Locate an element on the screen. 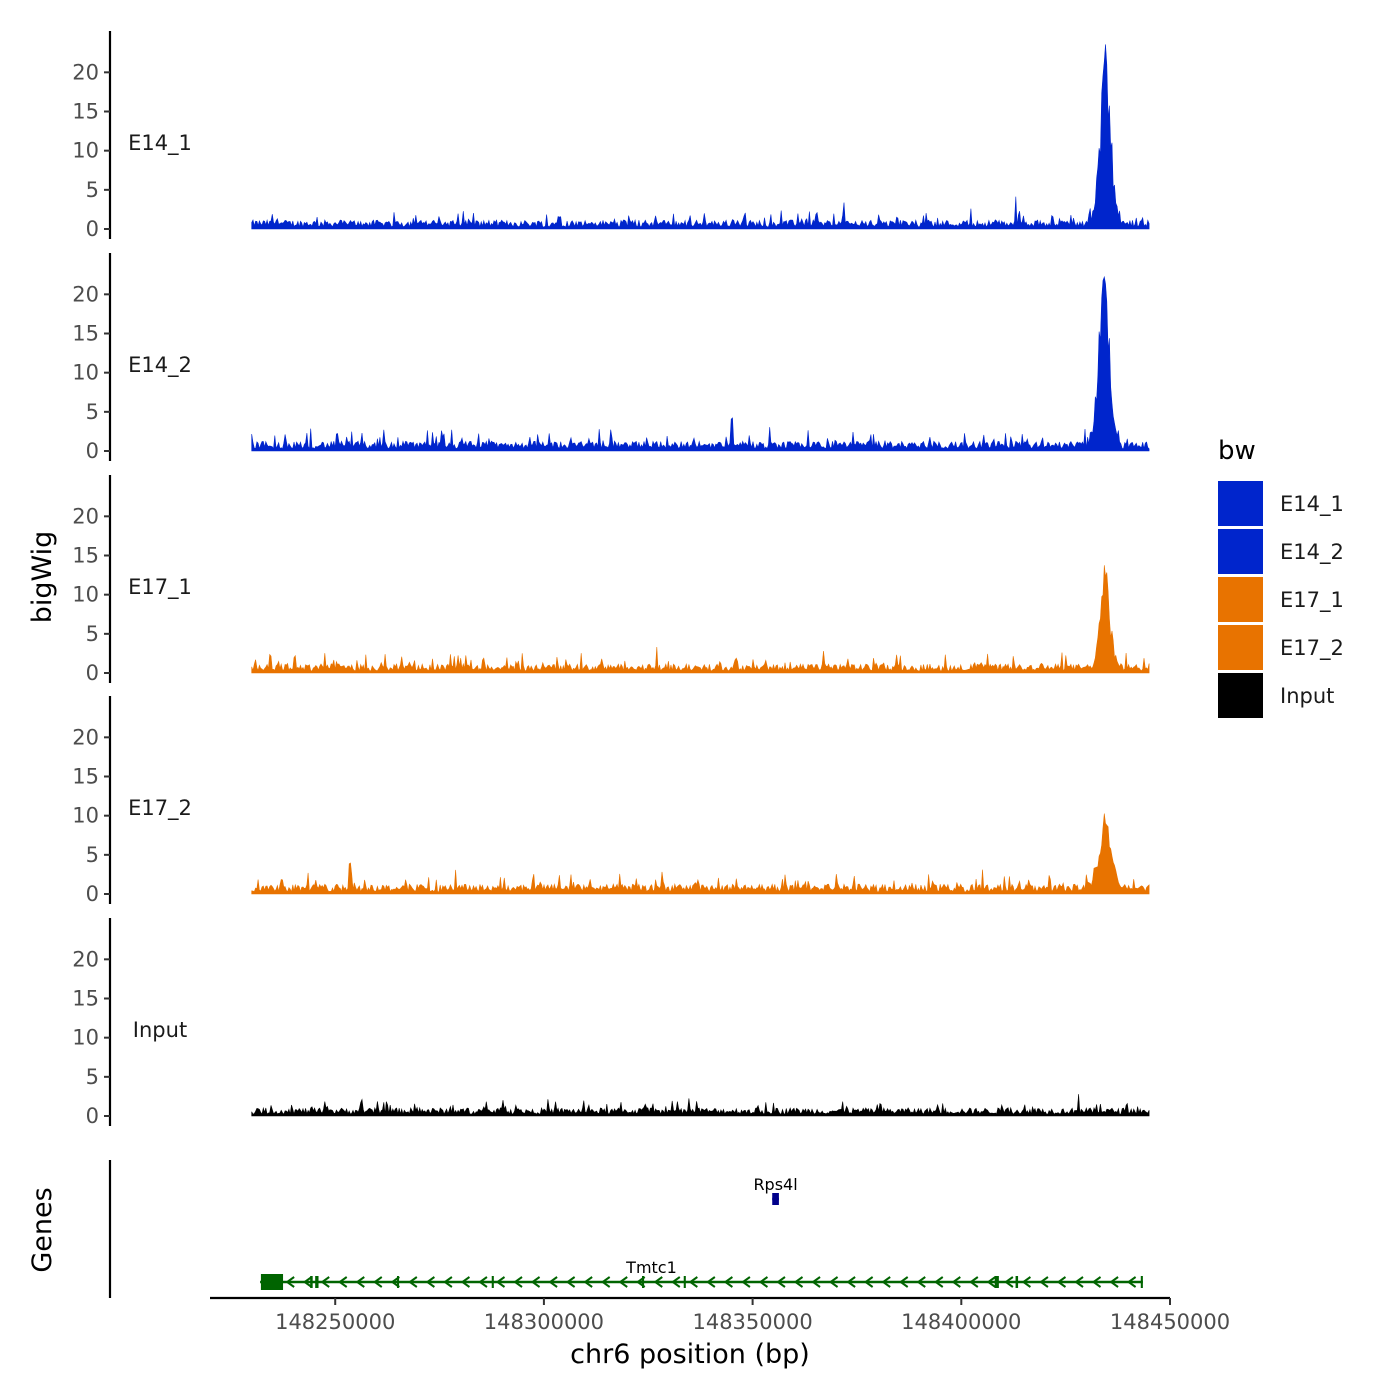 This screenshot has height=1400, width=1400. x-tick-label: 148250000 is located at coordinates (335, 1322).